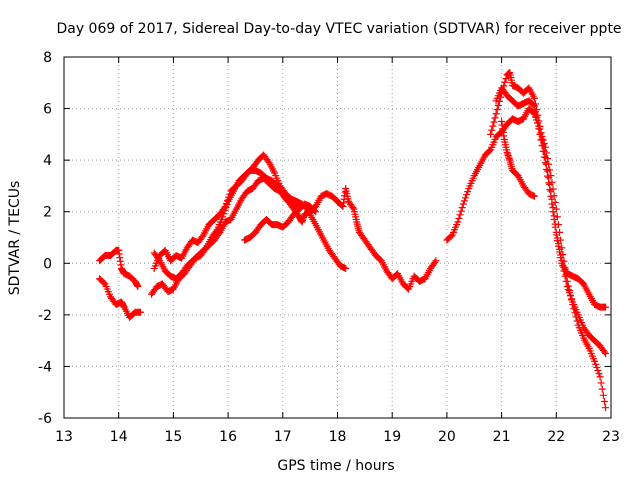 The image size is (640, 480). Describe the element at coordinates (119, 437) in the screenshot. I see `x-tick-label: 14` at that location.